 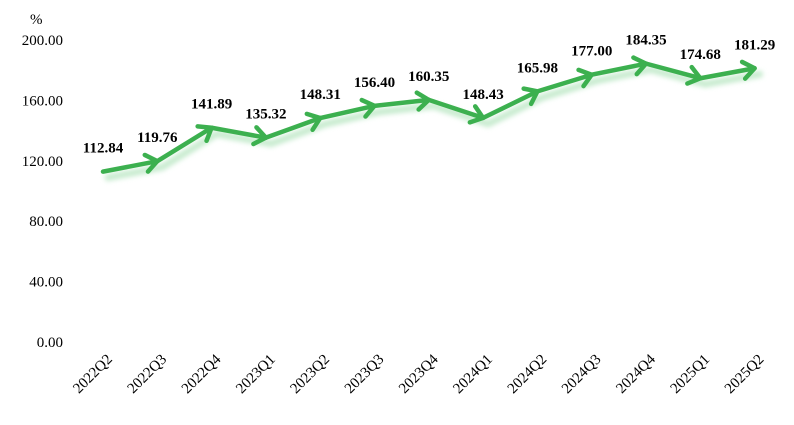 I want to click on x-tick-label: 2023Q3, so click(x=364, y=374).